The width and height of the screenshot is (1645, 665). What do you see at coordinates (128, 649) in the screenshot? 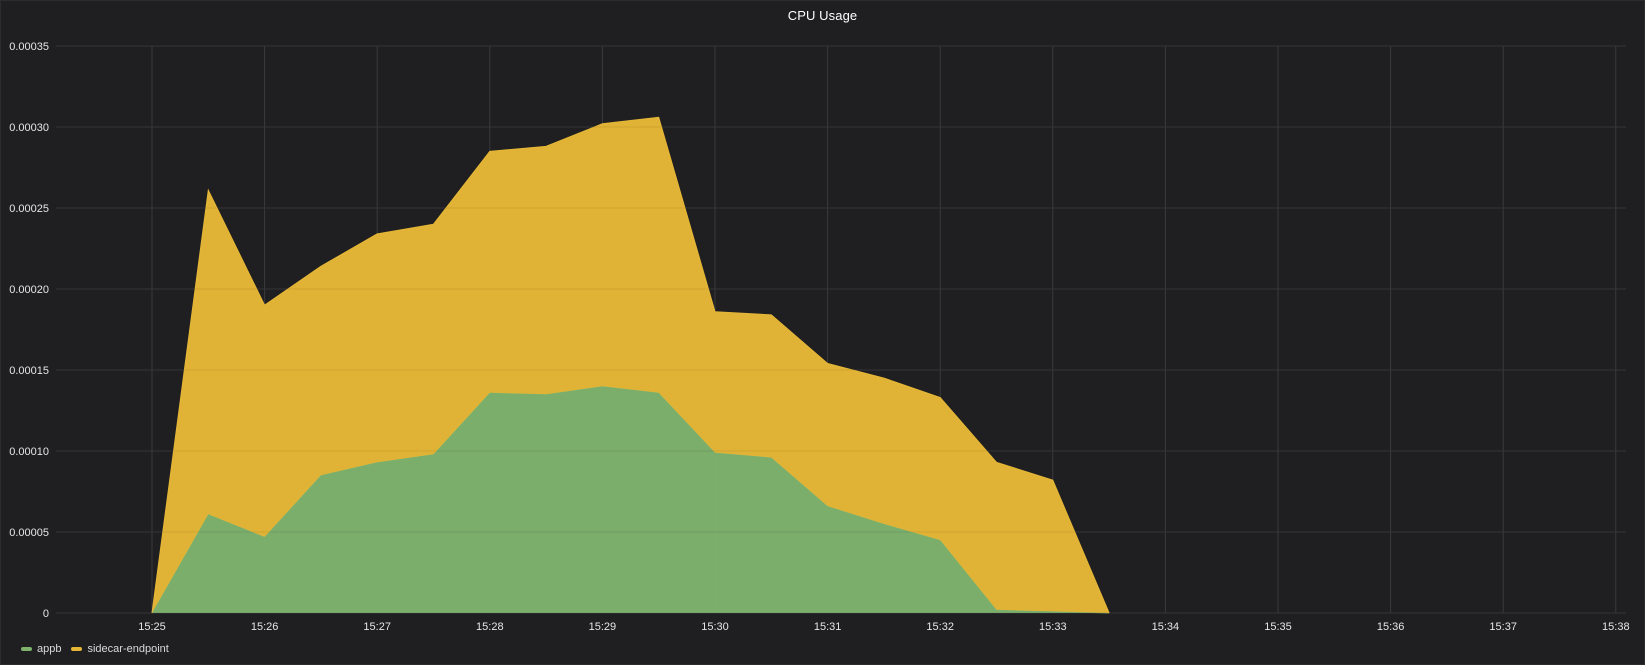
I see `legend-label-sidecar-endpoint: sidecar-endpoint` at bounding box center [128, 649].